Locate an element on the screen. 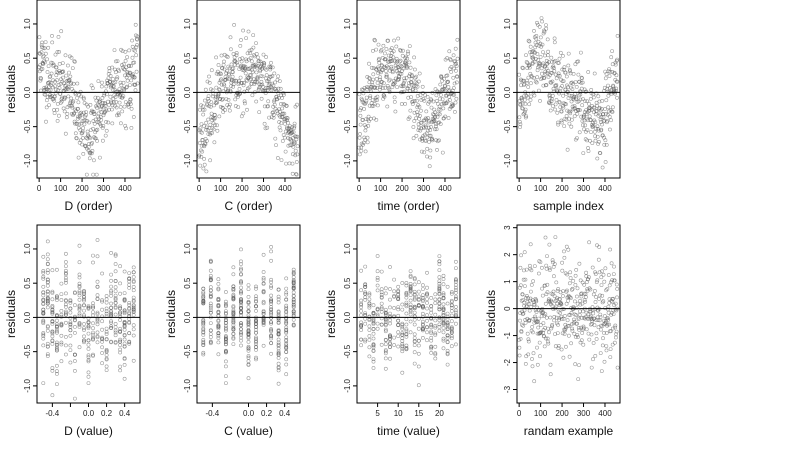 Image resolution: width=800 pixels, height=450 pixels. x-axis-label: C (order) is located at coordinates (248, 206).